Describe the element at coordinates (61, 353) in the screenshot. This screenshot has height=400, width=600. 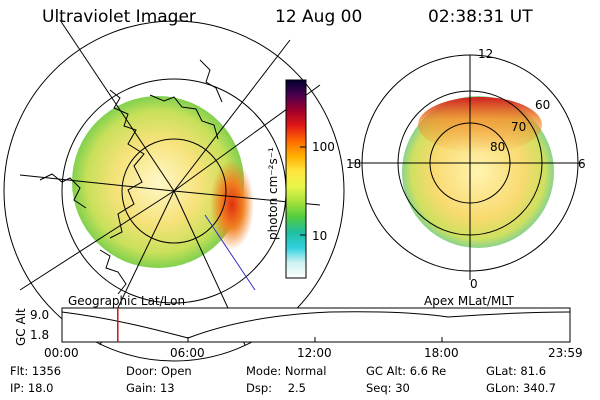
I see `x-tick-0000: 00:00` at that location.